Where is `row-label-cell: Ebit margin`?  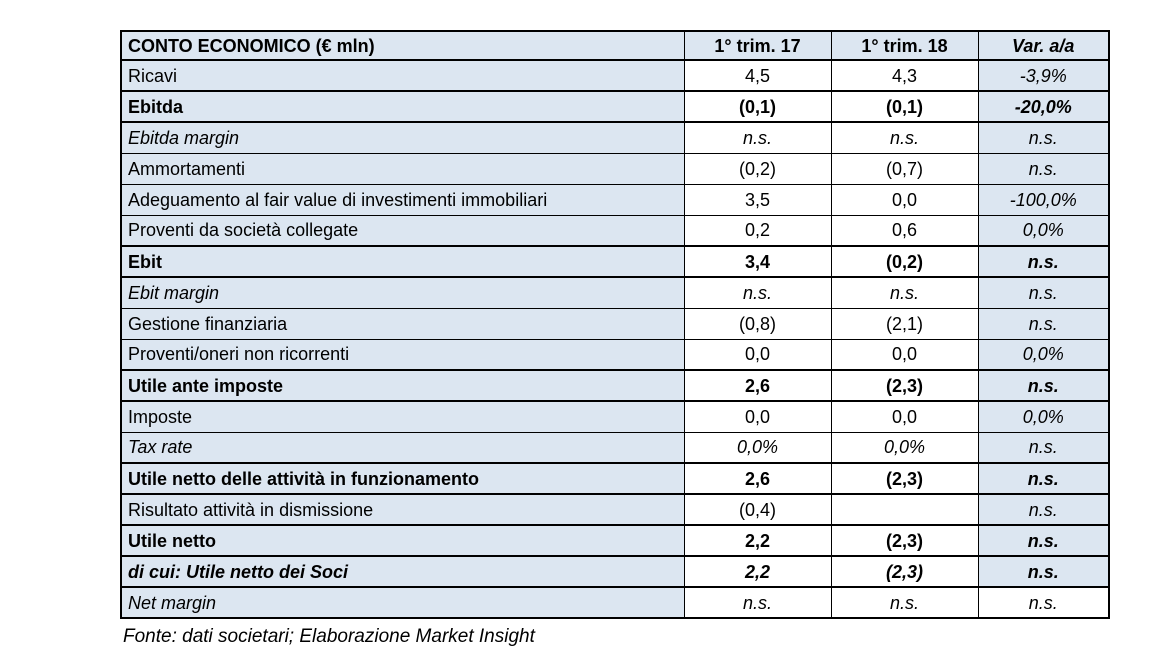
row-label-cell: Ebit margin is located at coordinates (402, 292).